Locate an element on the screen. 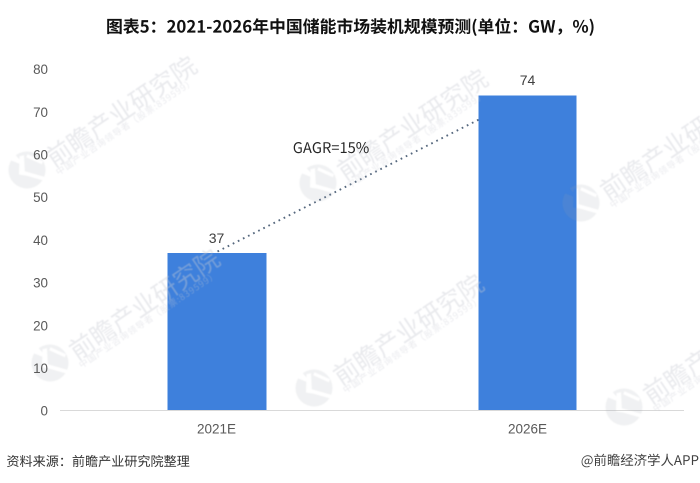  svg-text: 60 is located at coordinates (40, 155).